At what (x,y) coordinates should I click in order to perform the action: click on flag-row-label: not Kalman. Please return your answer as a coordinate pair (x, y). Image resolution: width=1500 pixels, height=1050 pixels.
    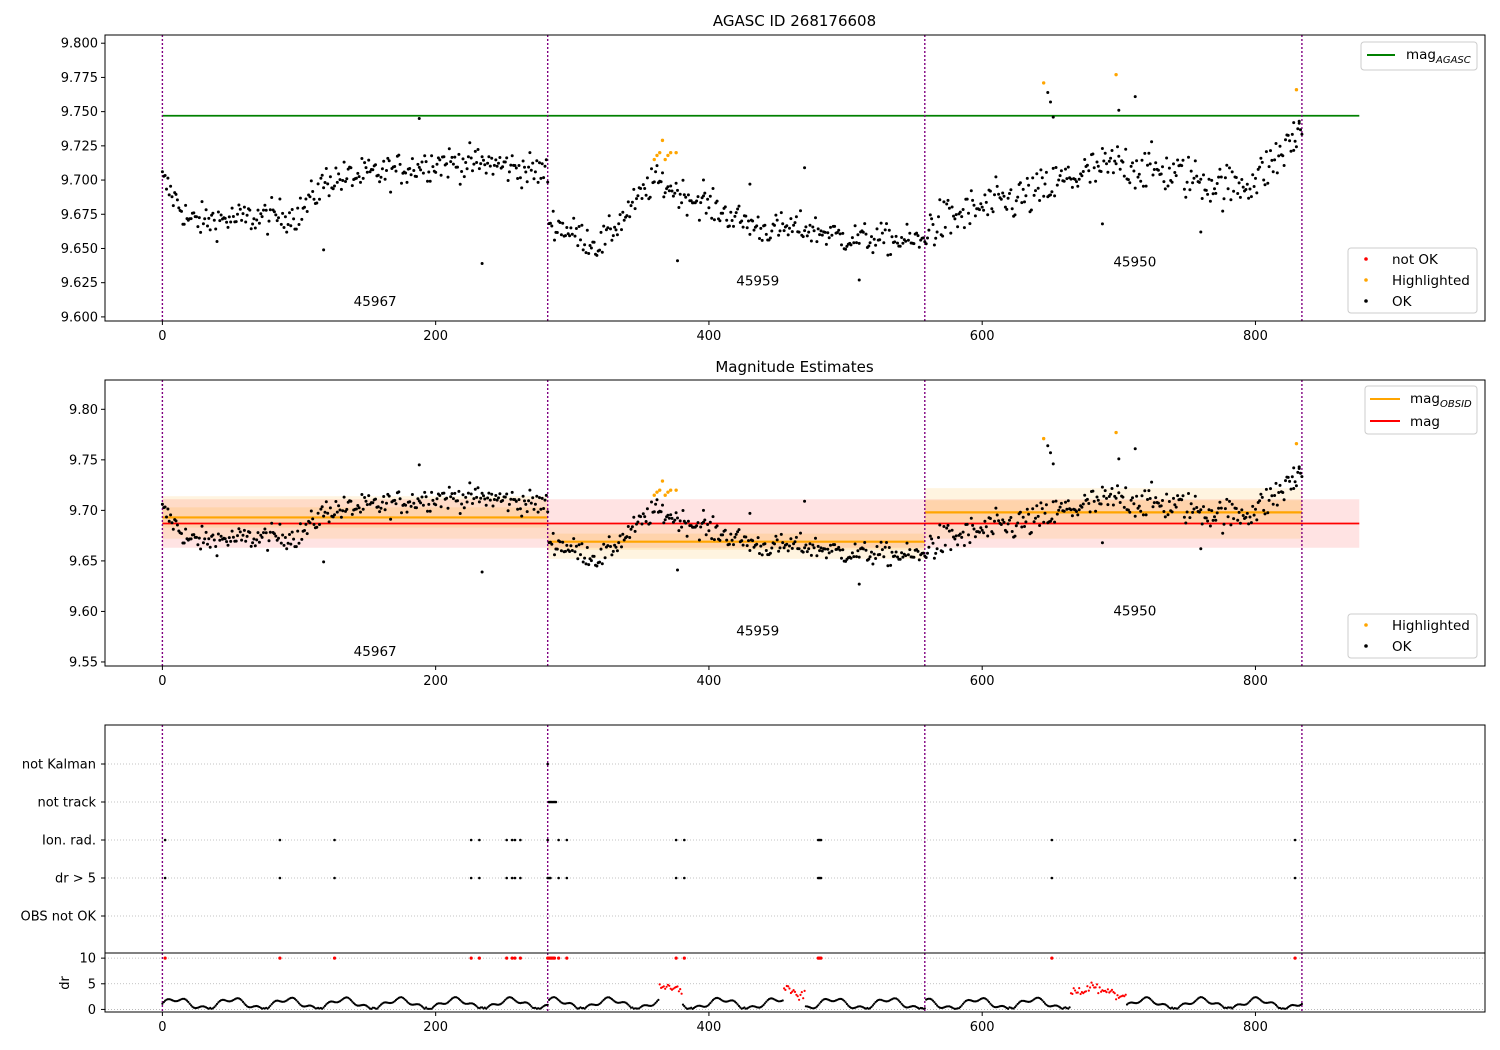
    Looking at the image, I should click on (59, 765).